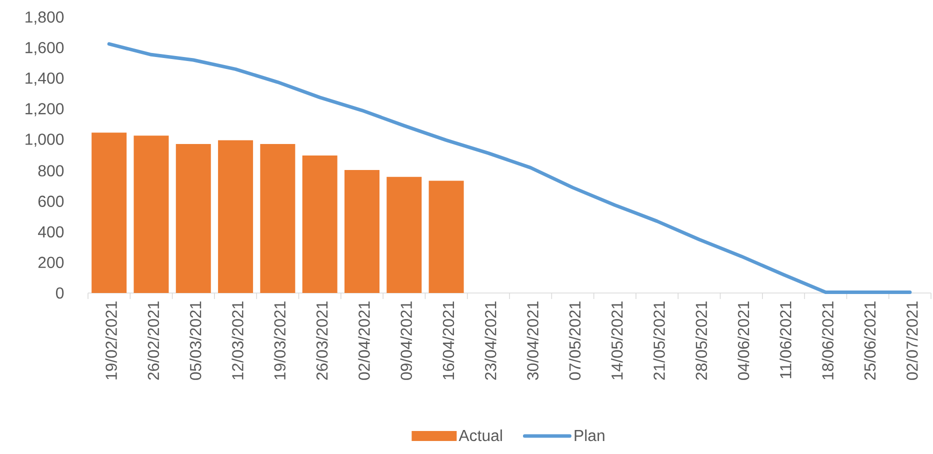  What do you see at coordinates (617, 341) in the screenshot?
I see `x-tick-label: 14/05/2021` at bounding box center [617, 341].